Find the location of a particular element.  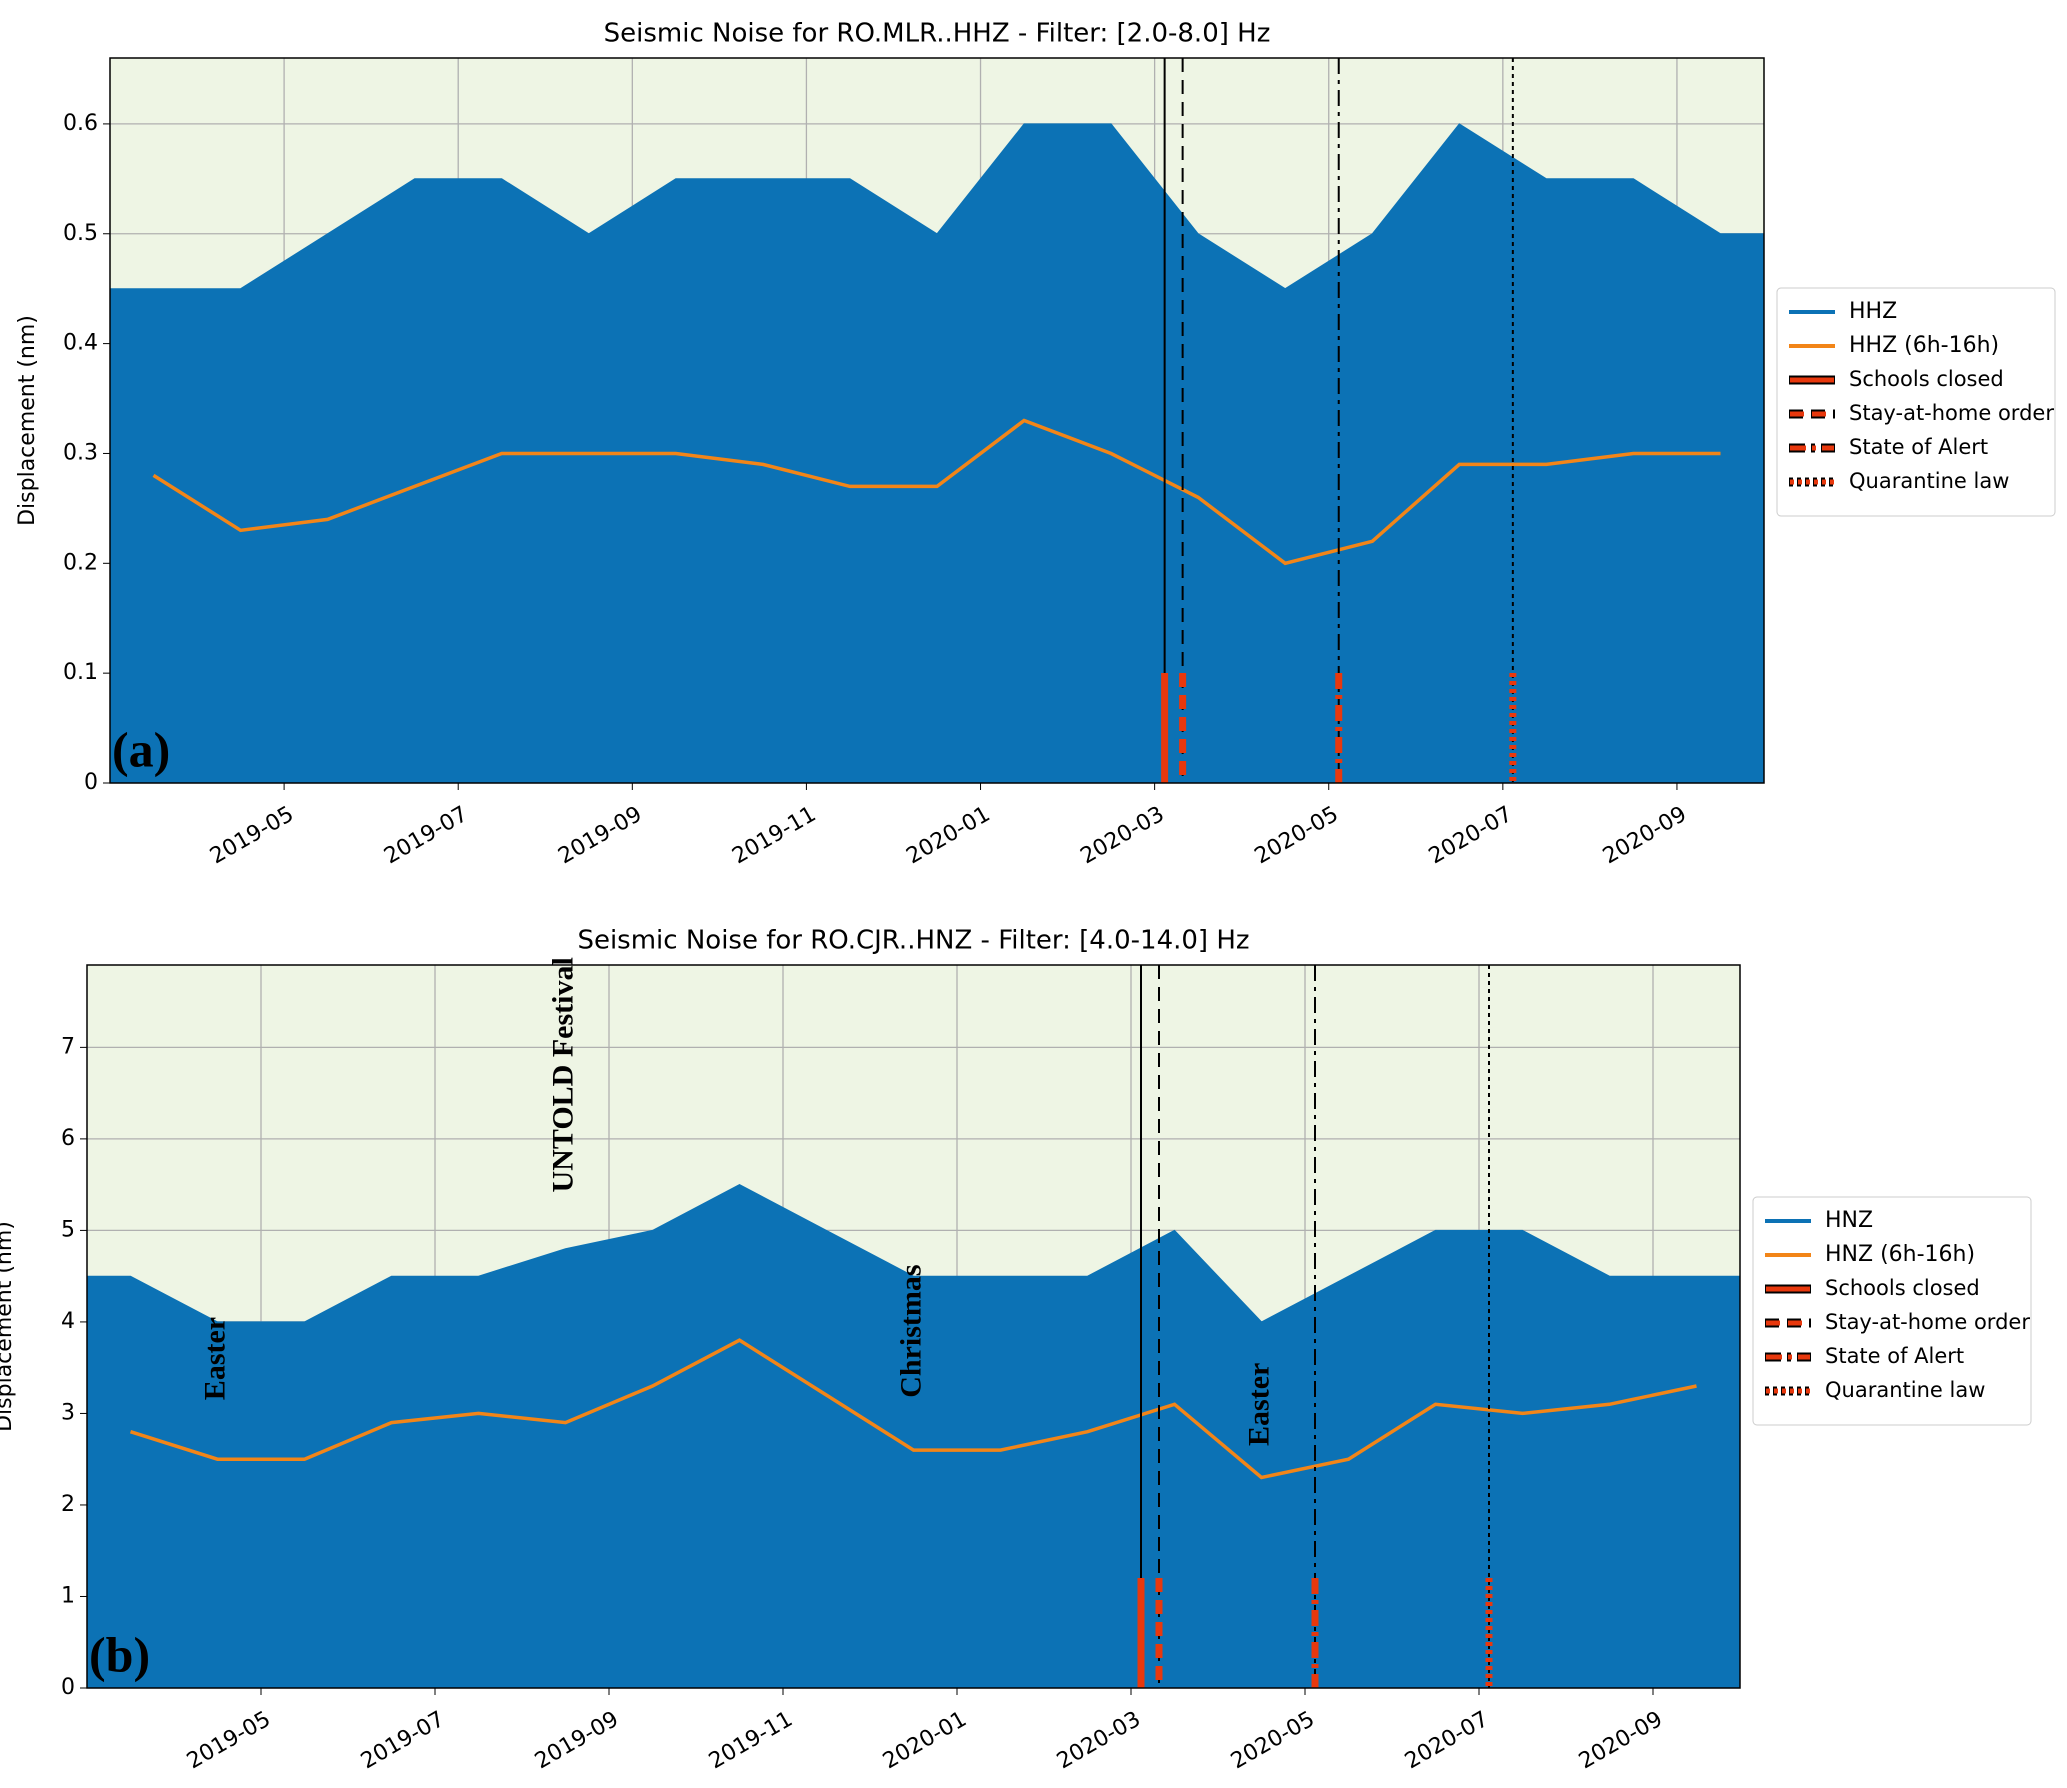

y-tick-label: 4 is located at coordinates (68, 1321).